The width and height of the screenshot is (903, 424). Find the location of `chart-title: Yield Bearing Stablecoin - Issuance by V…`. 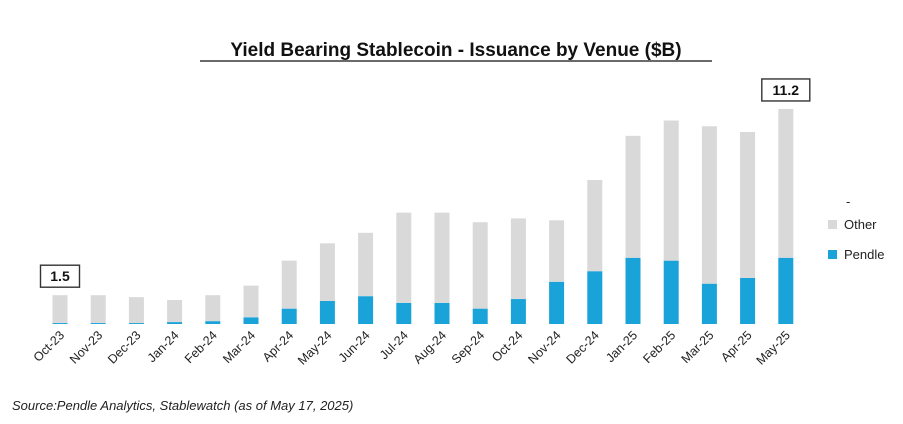

chart-title: Yield Bearing Stablecoin - Issuance by V… is located at coordinates (455, 50).